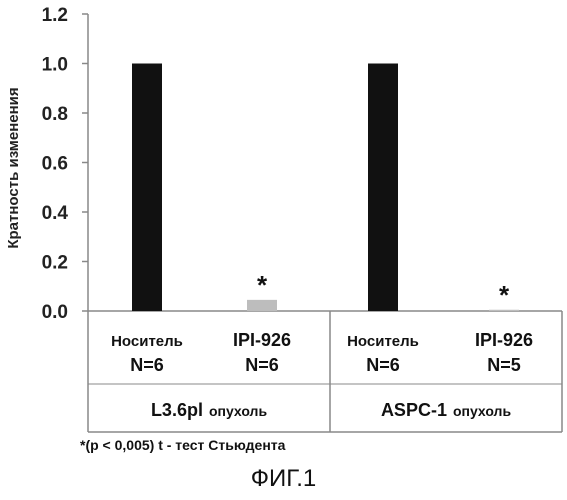 This screenshot has height=500, width=567. What do you see at coordinates (13, 167) in the screenshot?
I see `y-axis-label: Кратность изменения` at bounding box center [13, 167].